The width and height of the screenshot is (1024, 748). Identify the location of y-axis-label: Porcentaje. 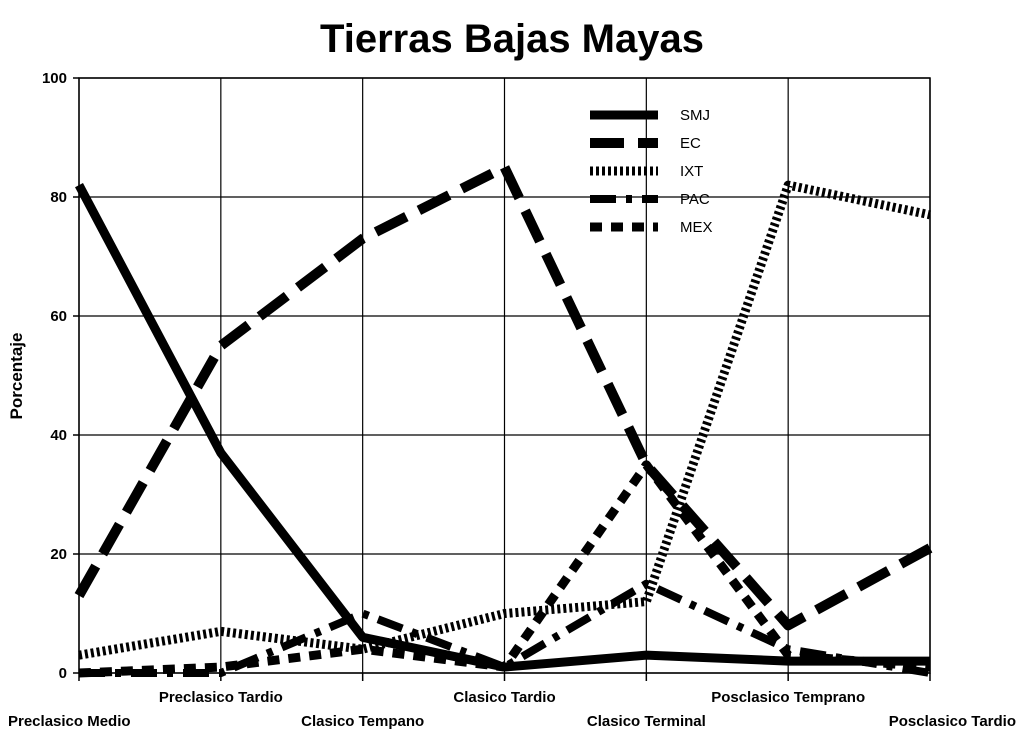
(16, 376).